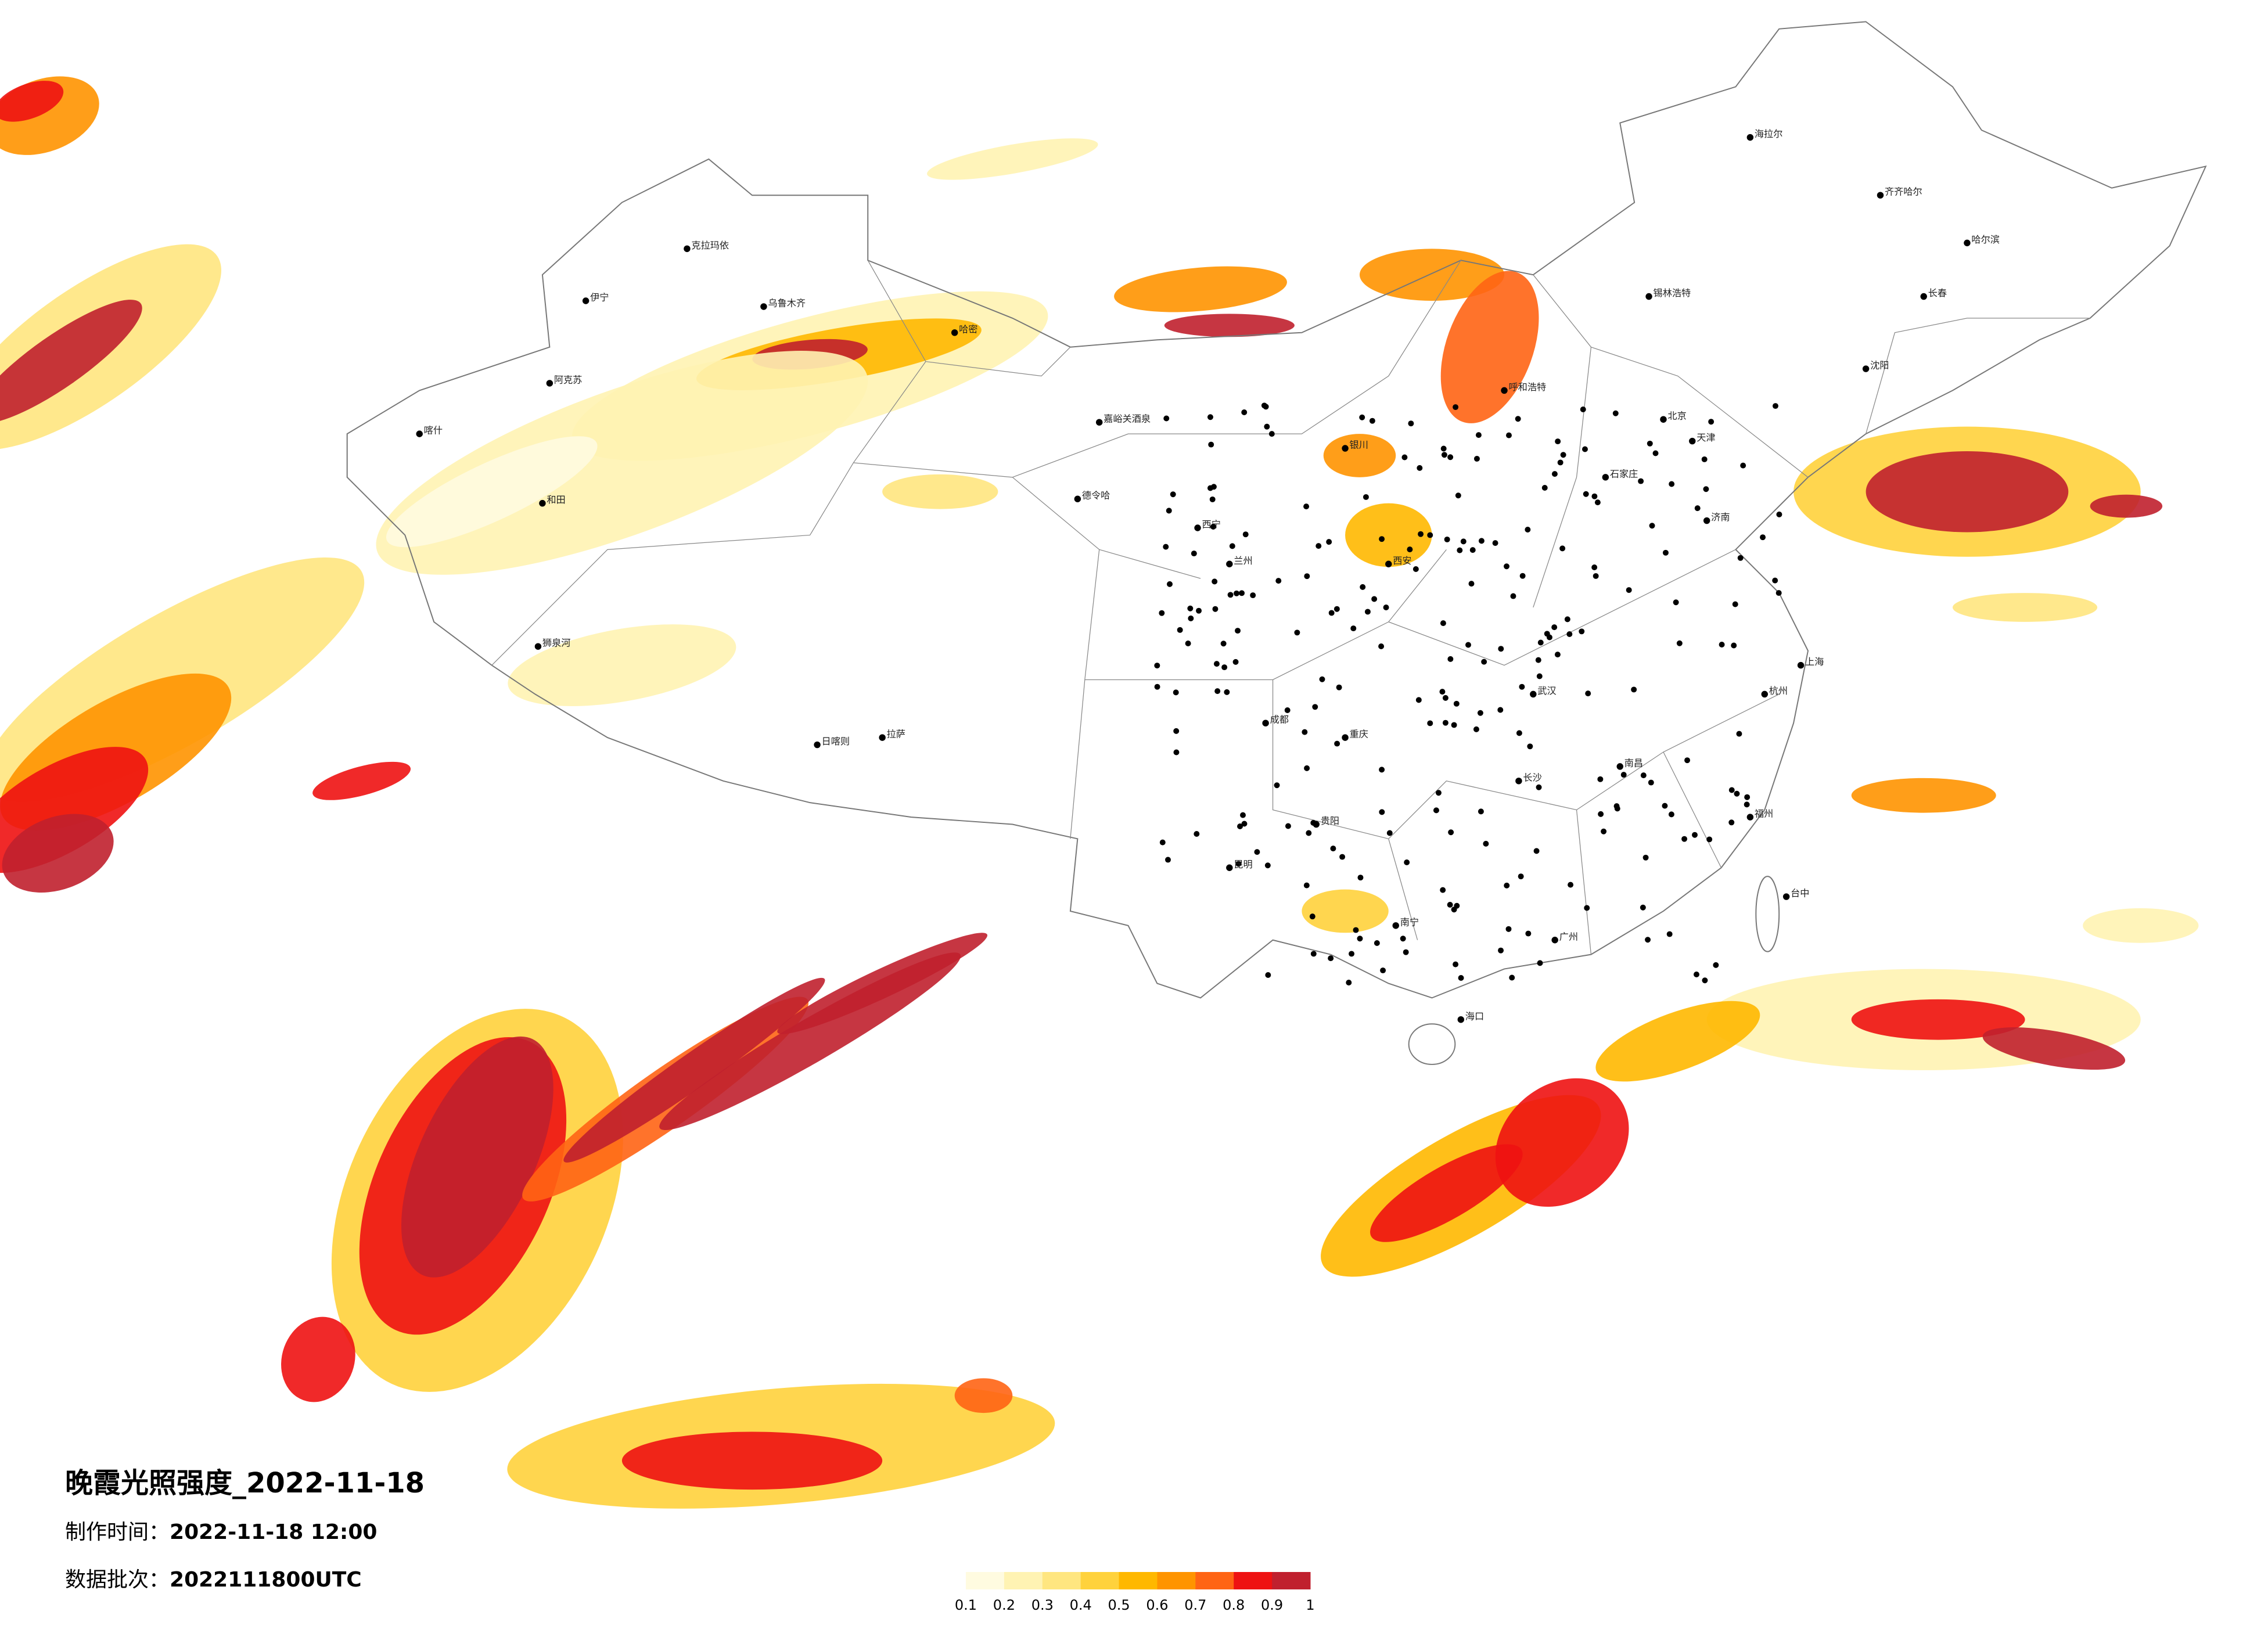  What do you see at coordinates (599, 297) in the screenshot?
I see `city-label: 伊宁` at bounding box center [599, 297].